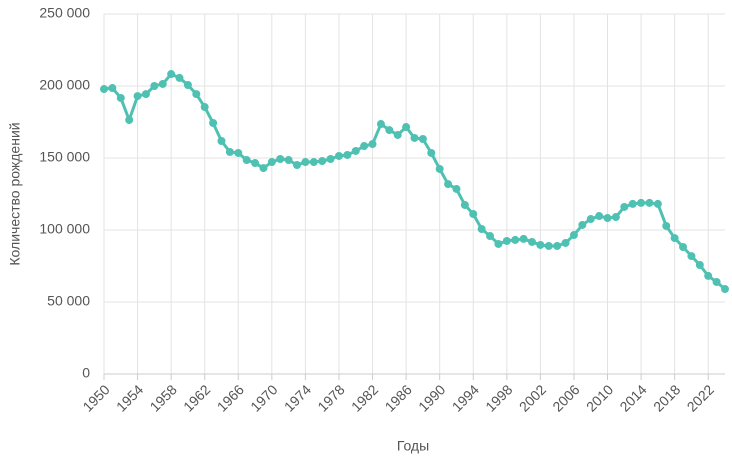  I want to click on x-tick-label: 1998, so click(498, 397).